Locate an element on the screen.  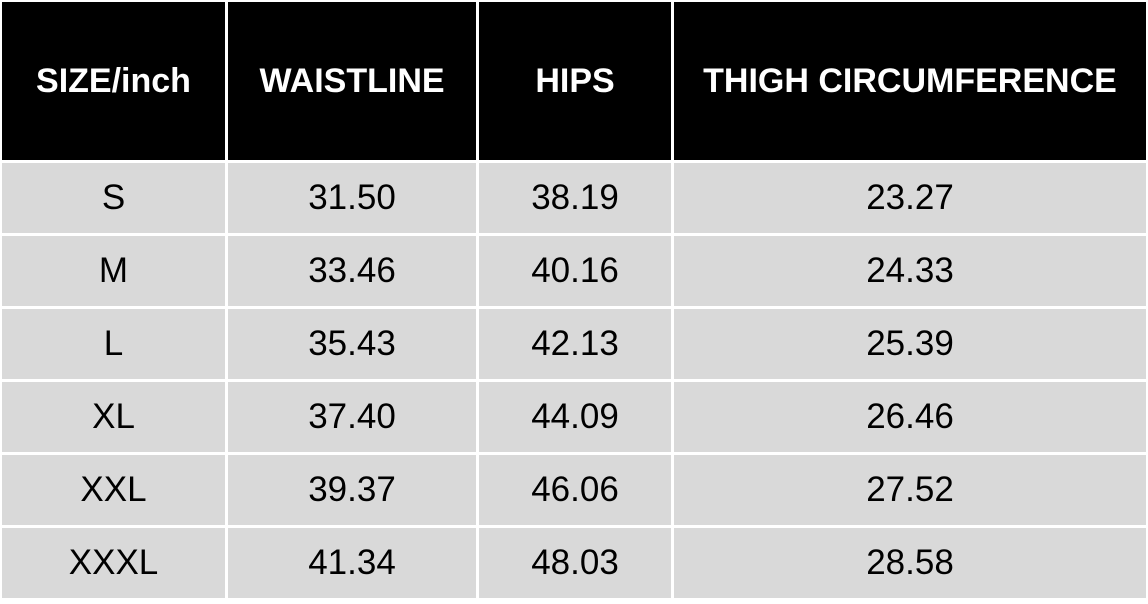
measurement-cell: 40.16 is located at coordinates (575, 271).